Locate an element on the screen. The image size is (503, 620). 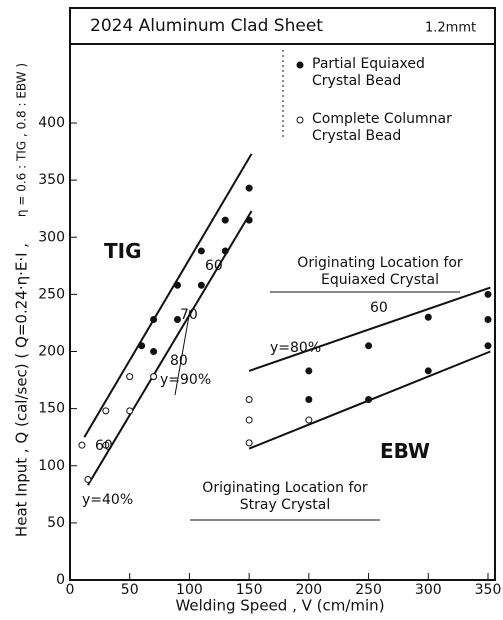
x-tick-label: 200 is located at coordinates (308, 590).